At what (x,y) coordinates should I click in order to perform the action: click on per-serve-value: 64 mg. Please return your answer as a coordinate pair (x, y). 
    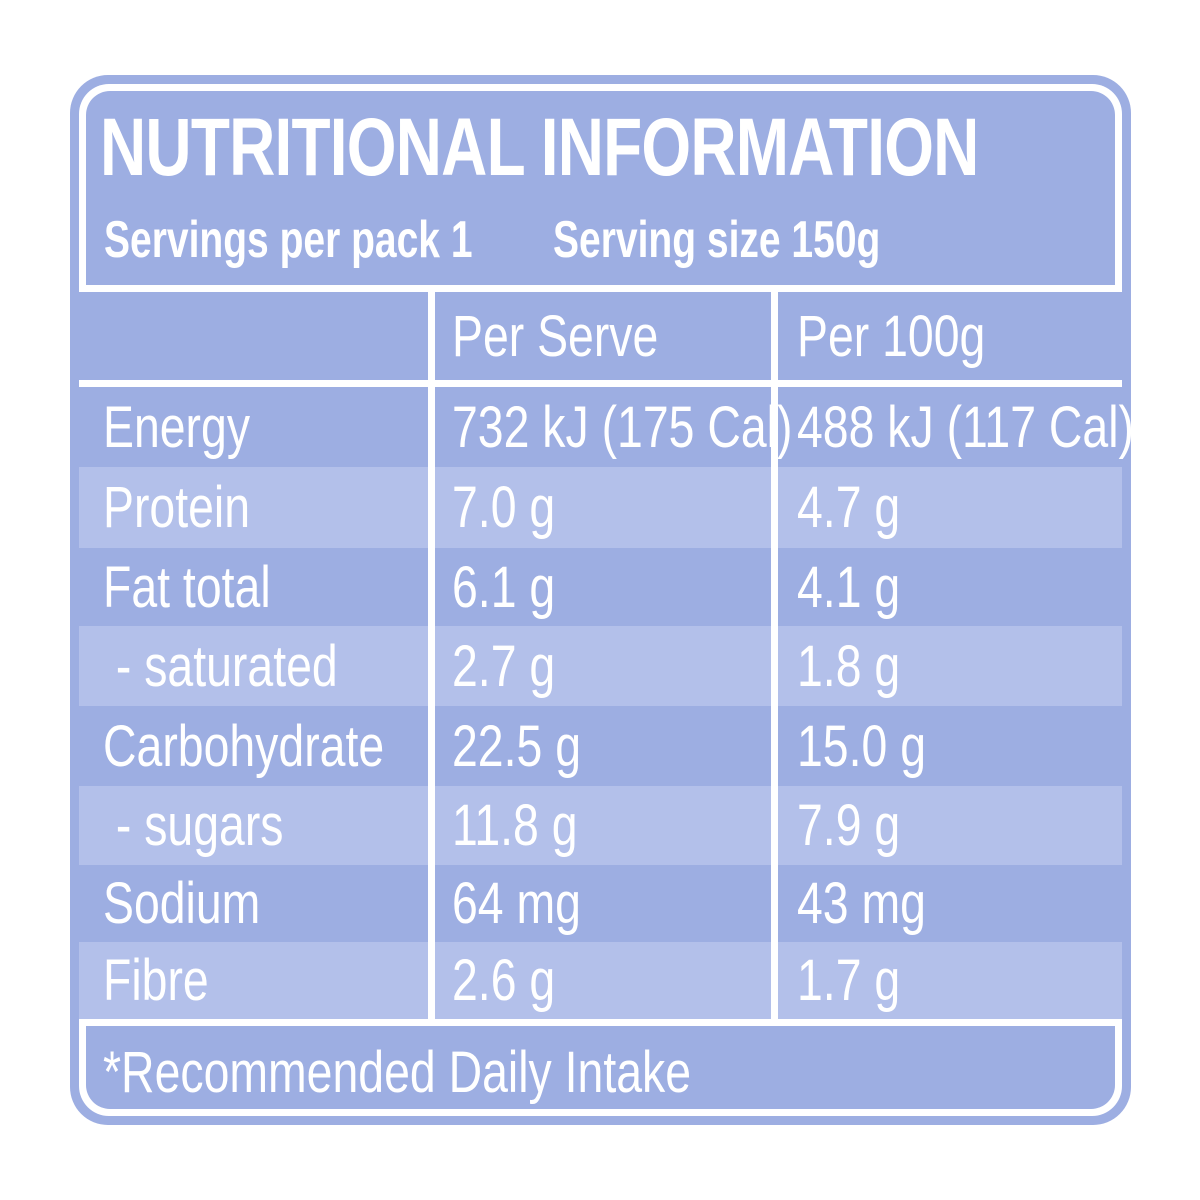
    Looking at the image, I should click on (516, 903).